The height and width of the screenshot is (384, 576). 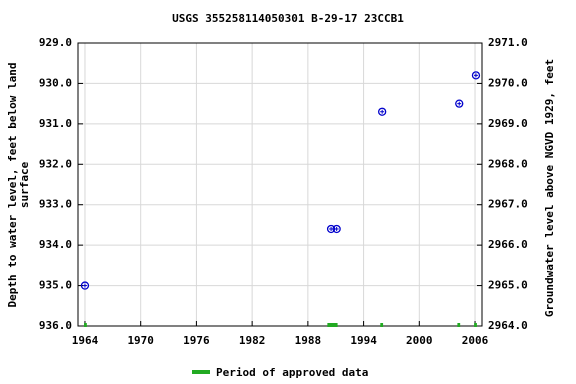 I want to click on x-tick-label: 1982, so click(x=252, y=340).